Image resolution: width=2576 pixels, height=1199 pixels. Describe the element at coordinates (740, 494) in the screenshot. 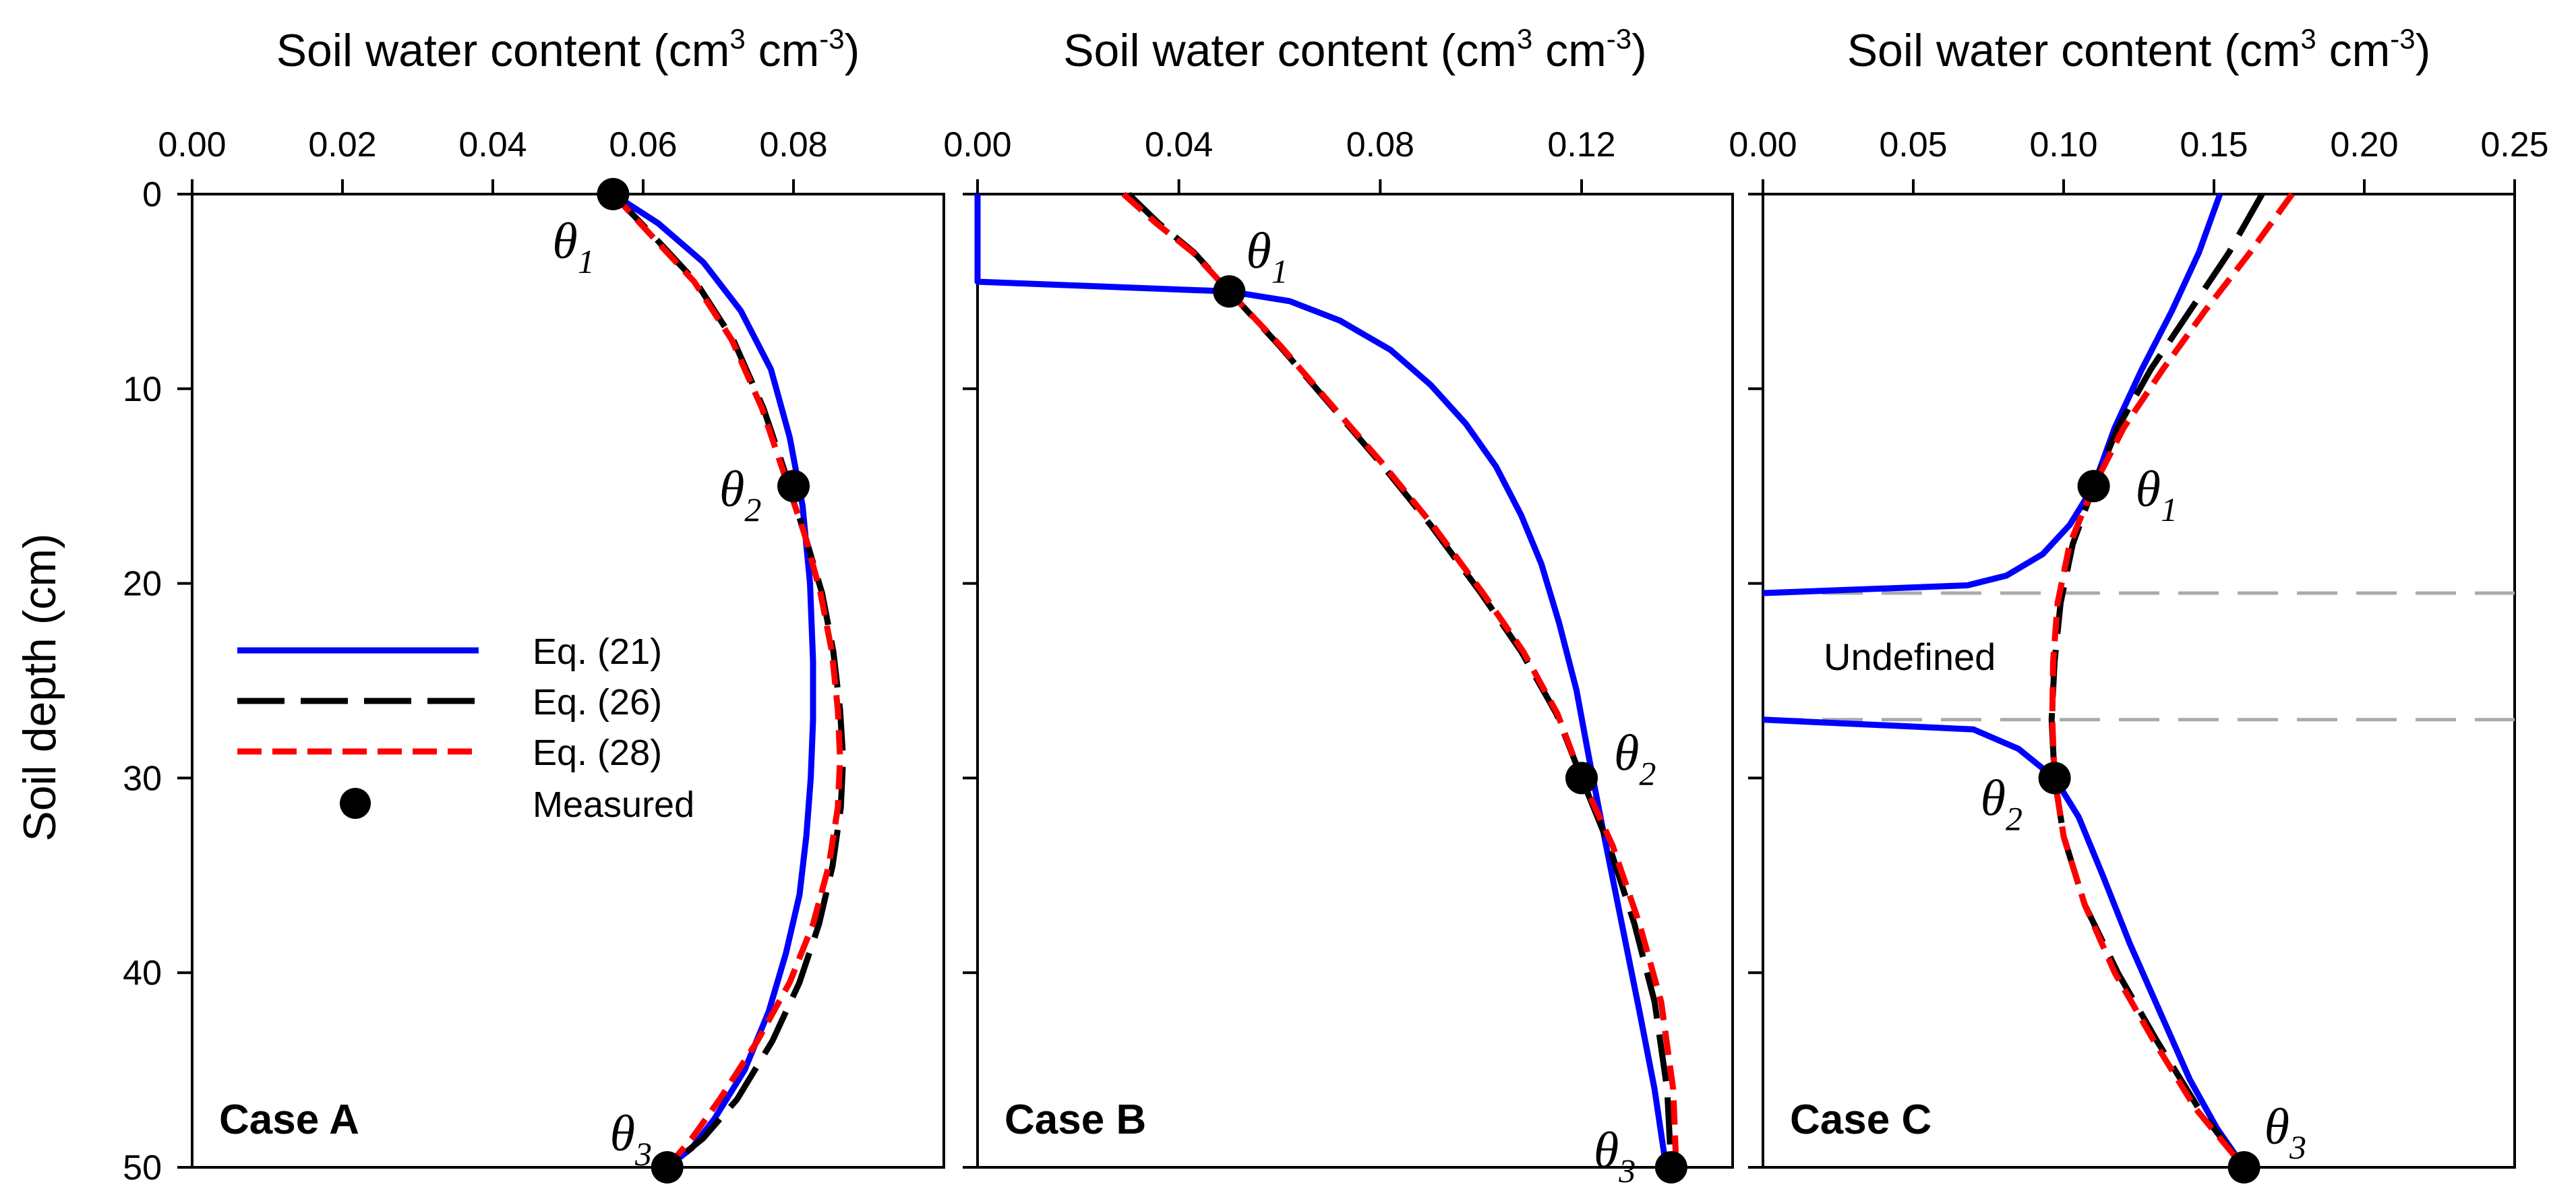

I see `case-a-theta-label: θ2` at that location.